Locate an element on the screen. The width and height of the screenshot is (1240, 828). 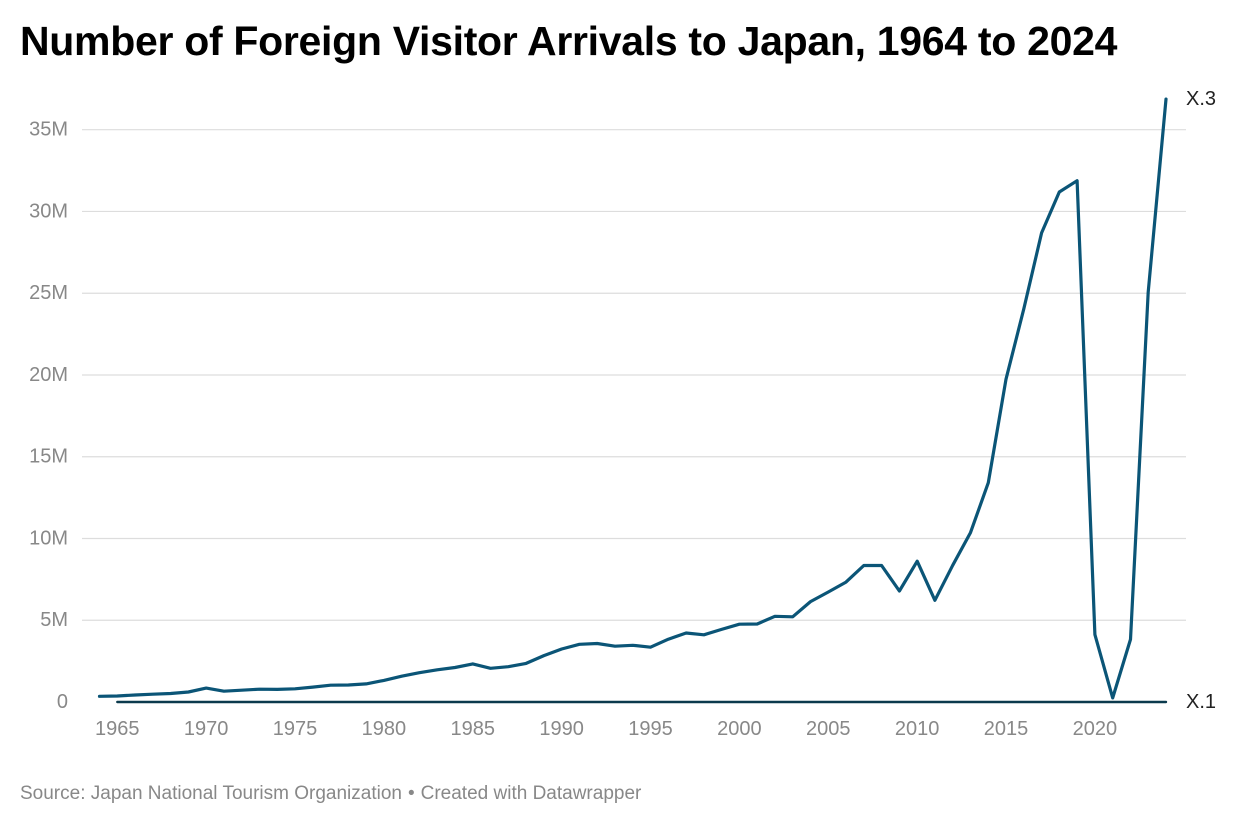
x-tick-label: 1970 is located at coordinates (206, 729).